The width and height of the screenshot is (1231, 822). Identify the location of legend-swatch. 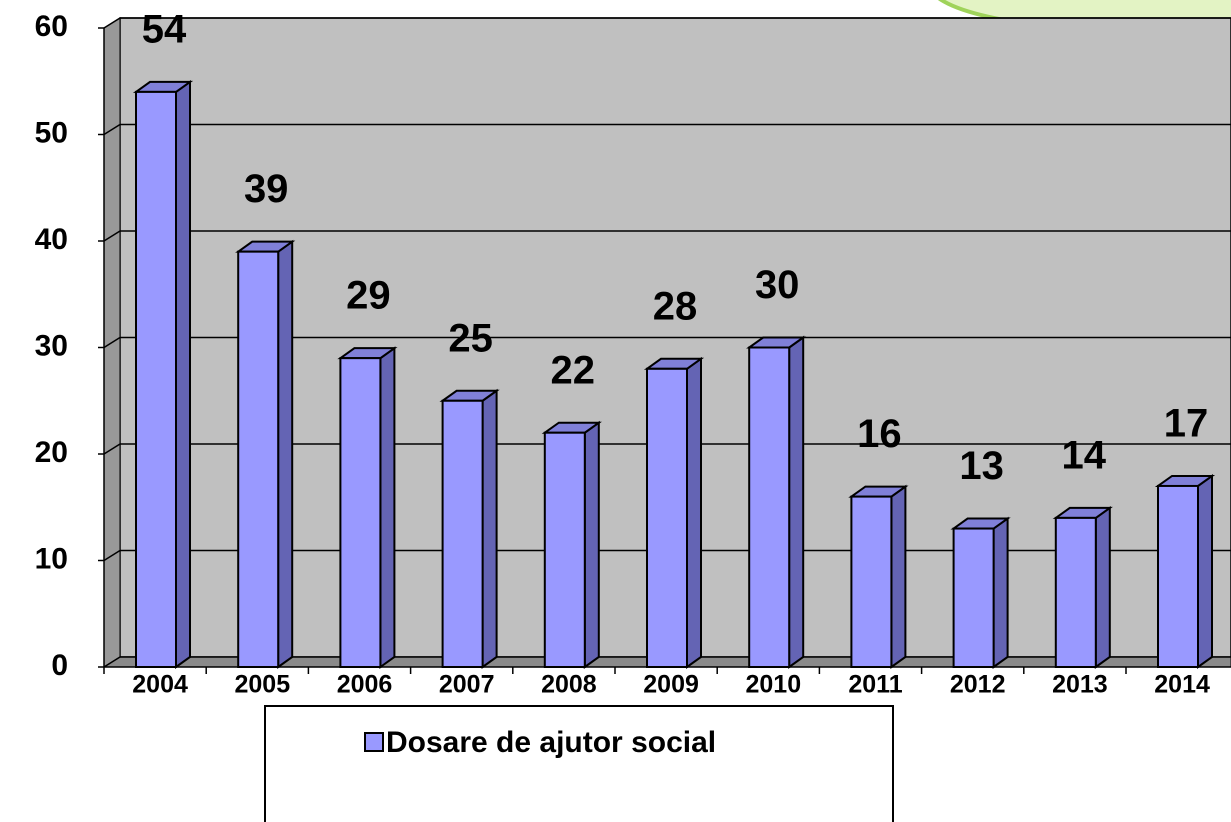
(374, 742).